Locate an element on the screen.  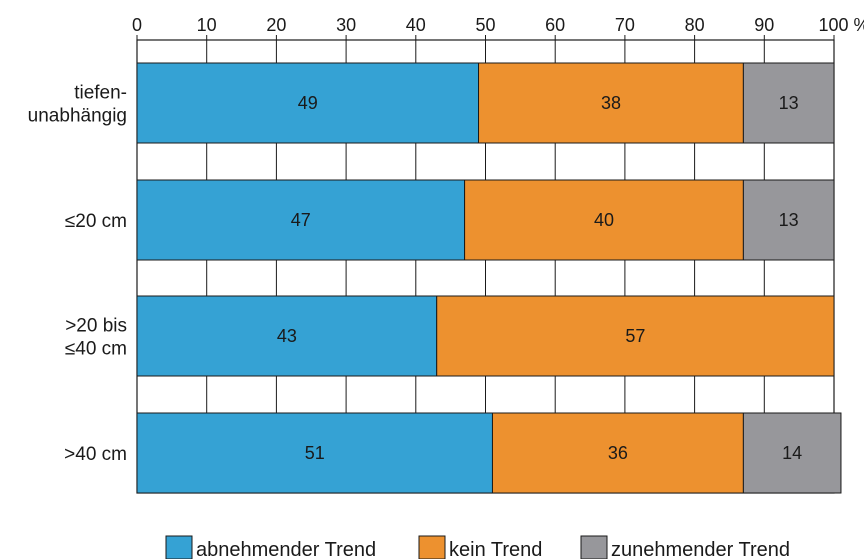
category-label: ≤20 cm is located at coordinates (96, 221).